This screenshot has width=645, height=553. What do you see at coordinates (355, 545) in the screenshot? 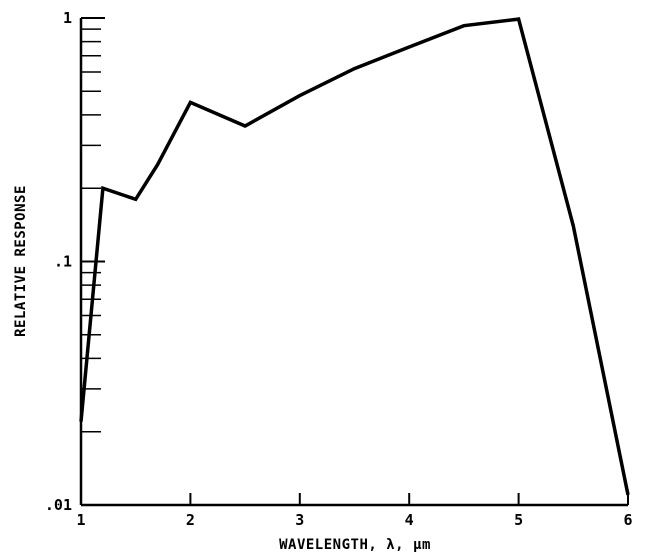
I see `x-axis-title: WAVELENGTH, λ, μm` at bounding box center [355, 545].